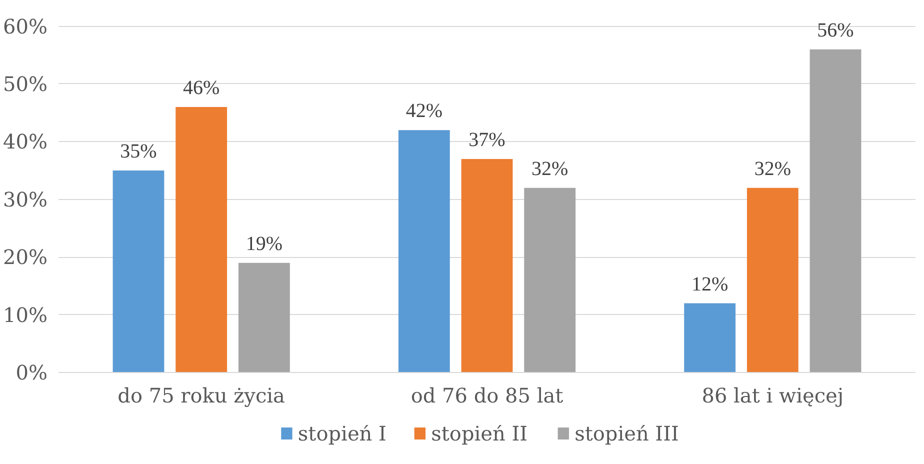 The image size is (924, 464). What do you see at coordinates (25, 314) in the screenshot?
I see `y-tick-label: 10%` at bounding box center [25, 314].